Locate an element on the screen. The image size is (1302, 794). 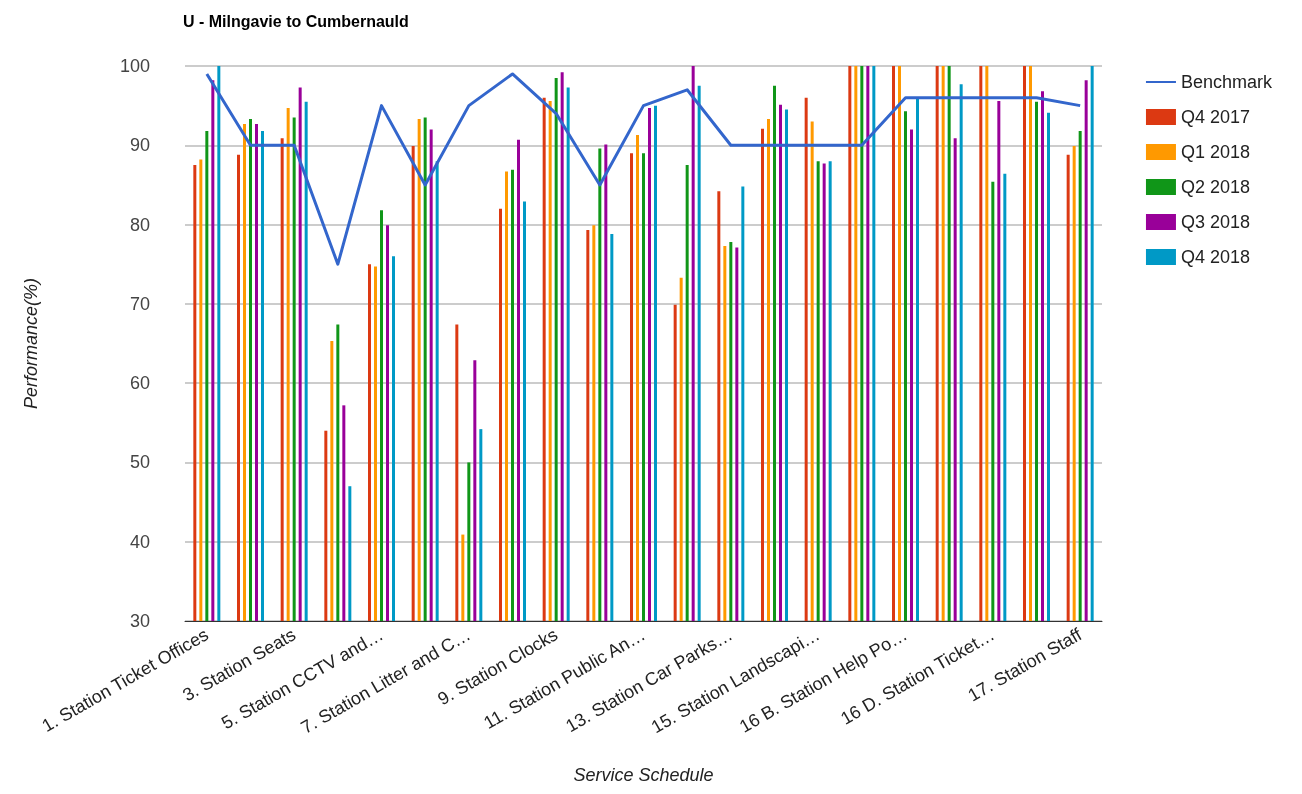
y-tick-label: 90 is located at coordinates (139, 145).